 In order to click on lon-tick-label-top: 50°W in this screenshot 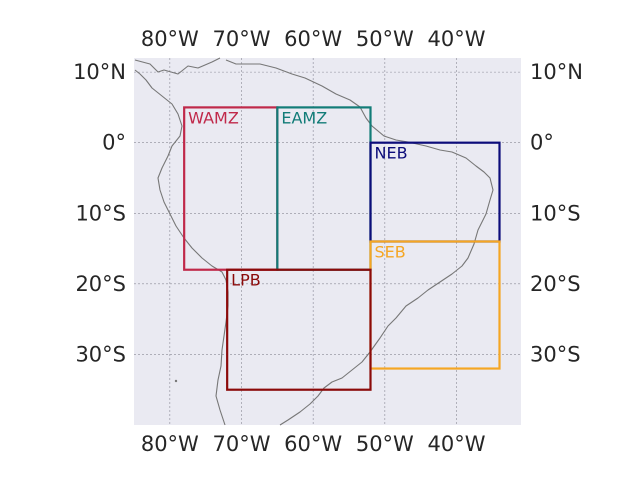, I will do `click(385, 39)`.